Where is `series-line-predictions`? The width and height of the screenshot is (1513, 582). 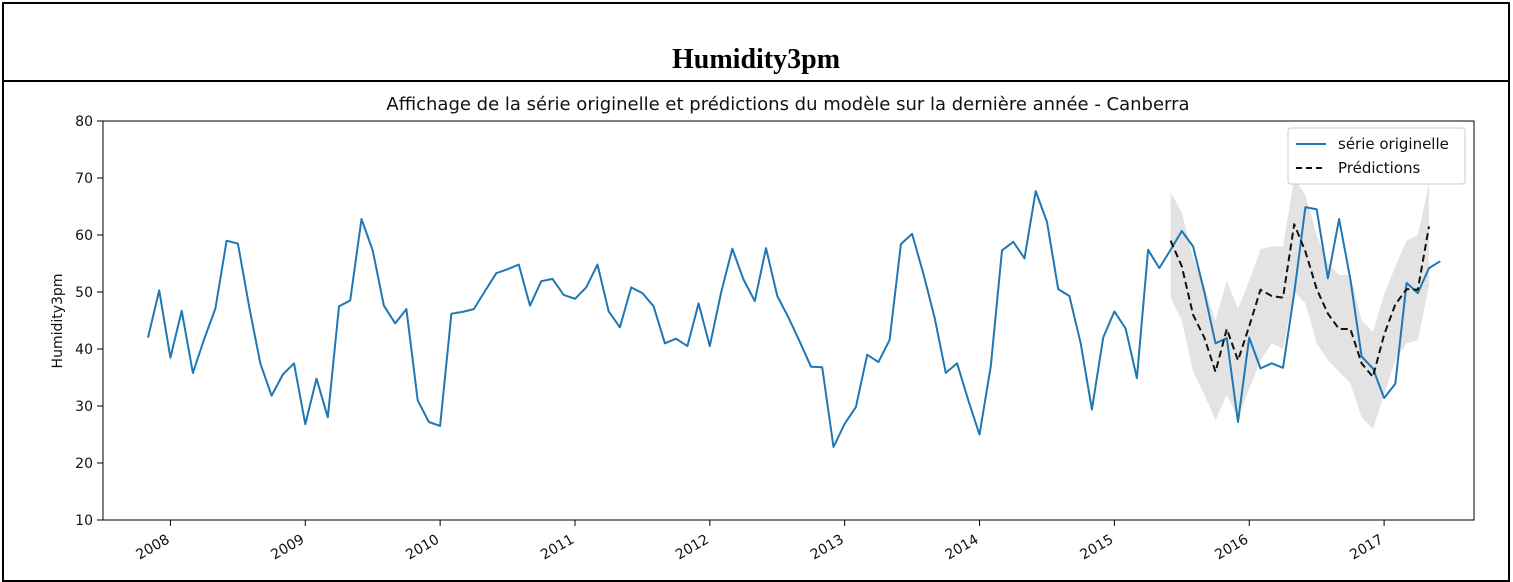
series-line-predictions is located at coordinates (1299, 300).